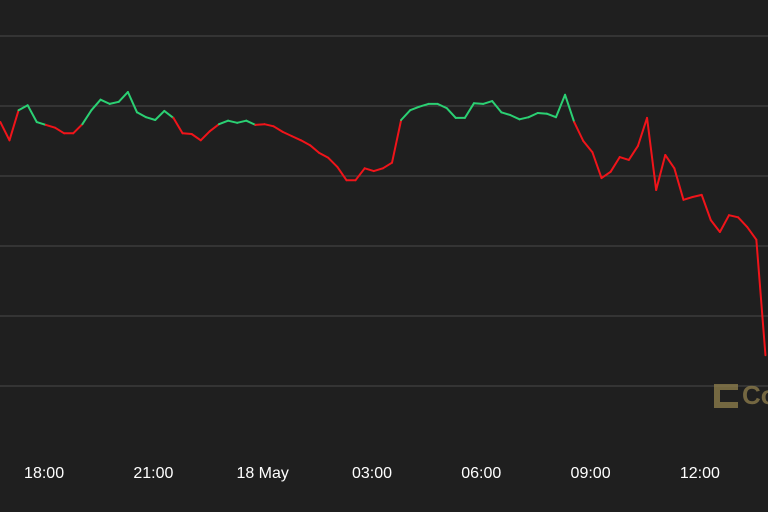 This screenshot has height=512, width=768. Describe the element at coordinates (262, 473) in the screenshot. I see `x-tick-label: 18 May` at that location.